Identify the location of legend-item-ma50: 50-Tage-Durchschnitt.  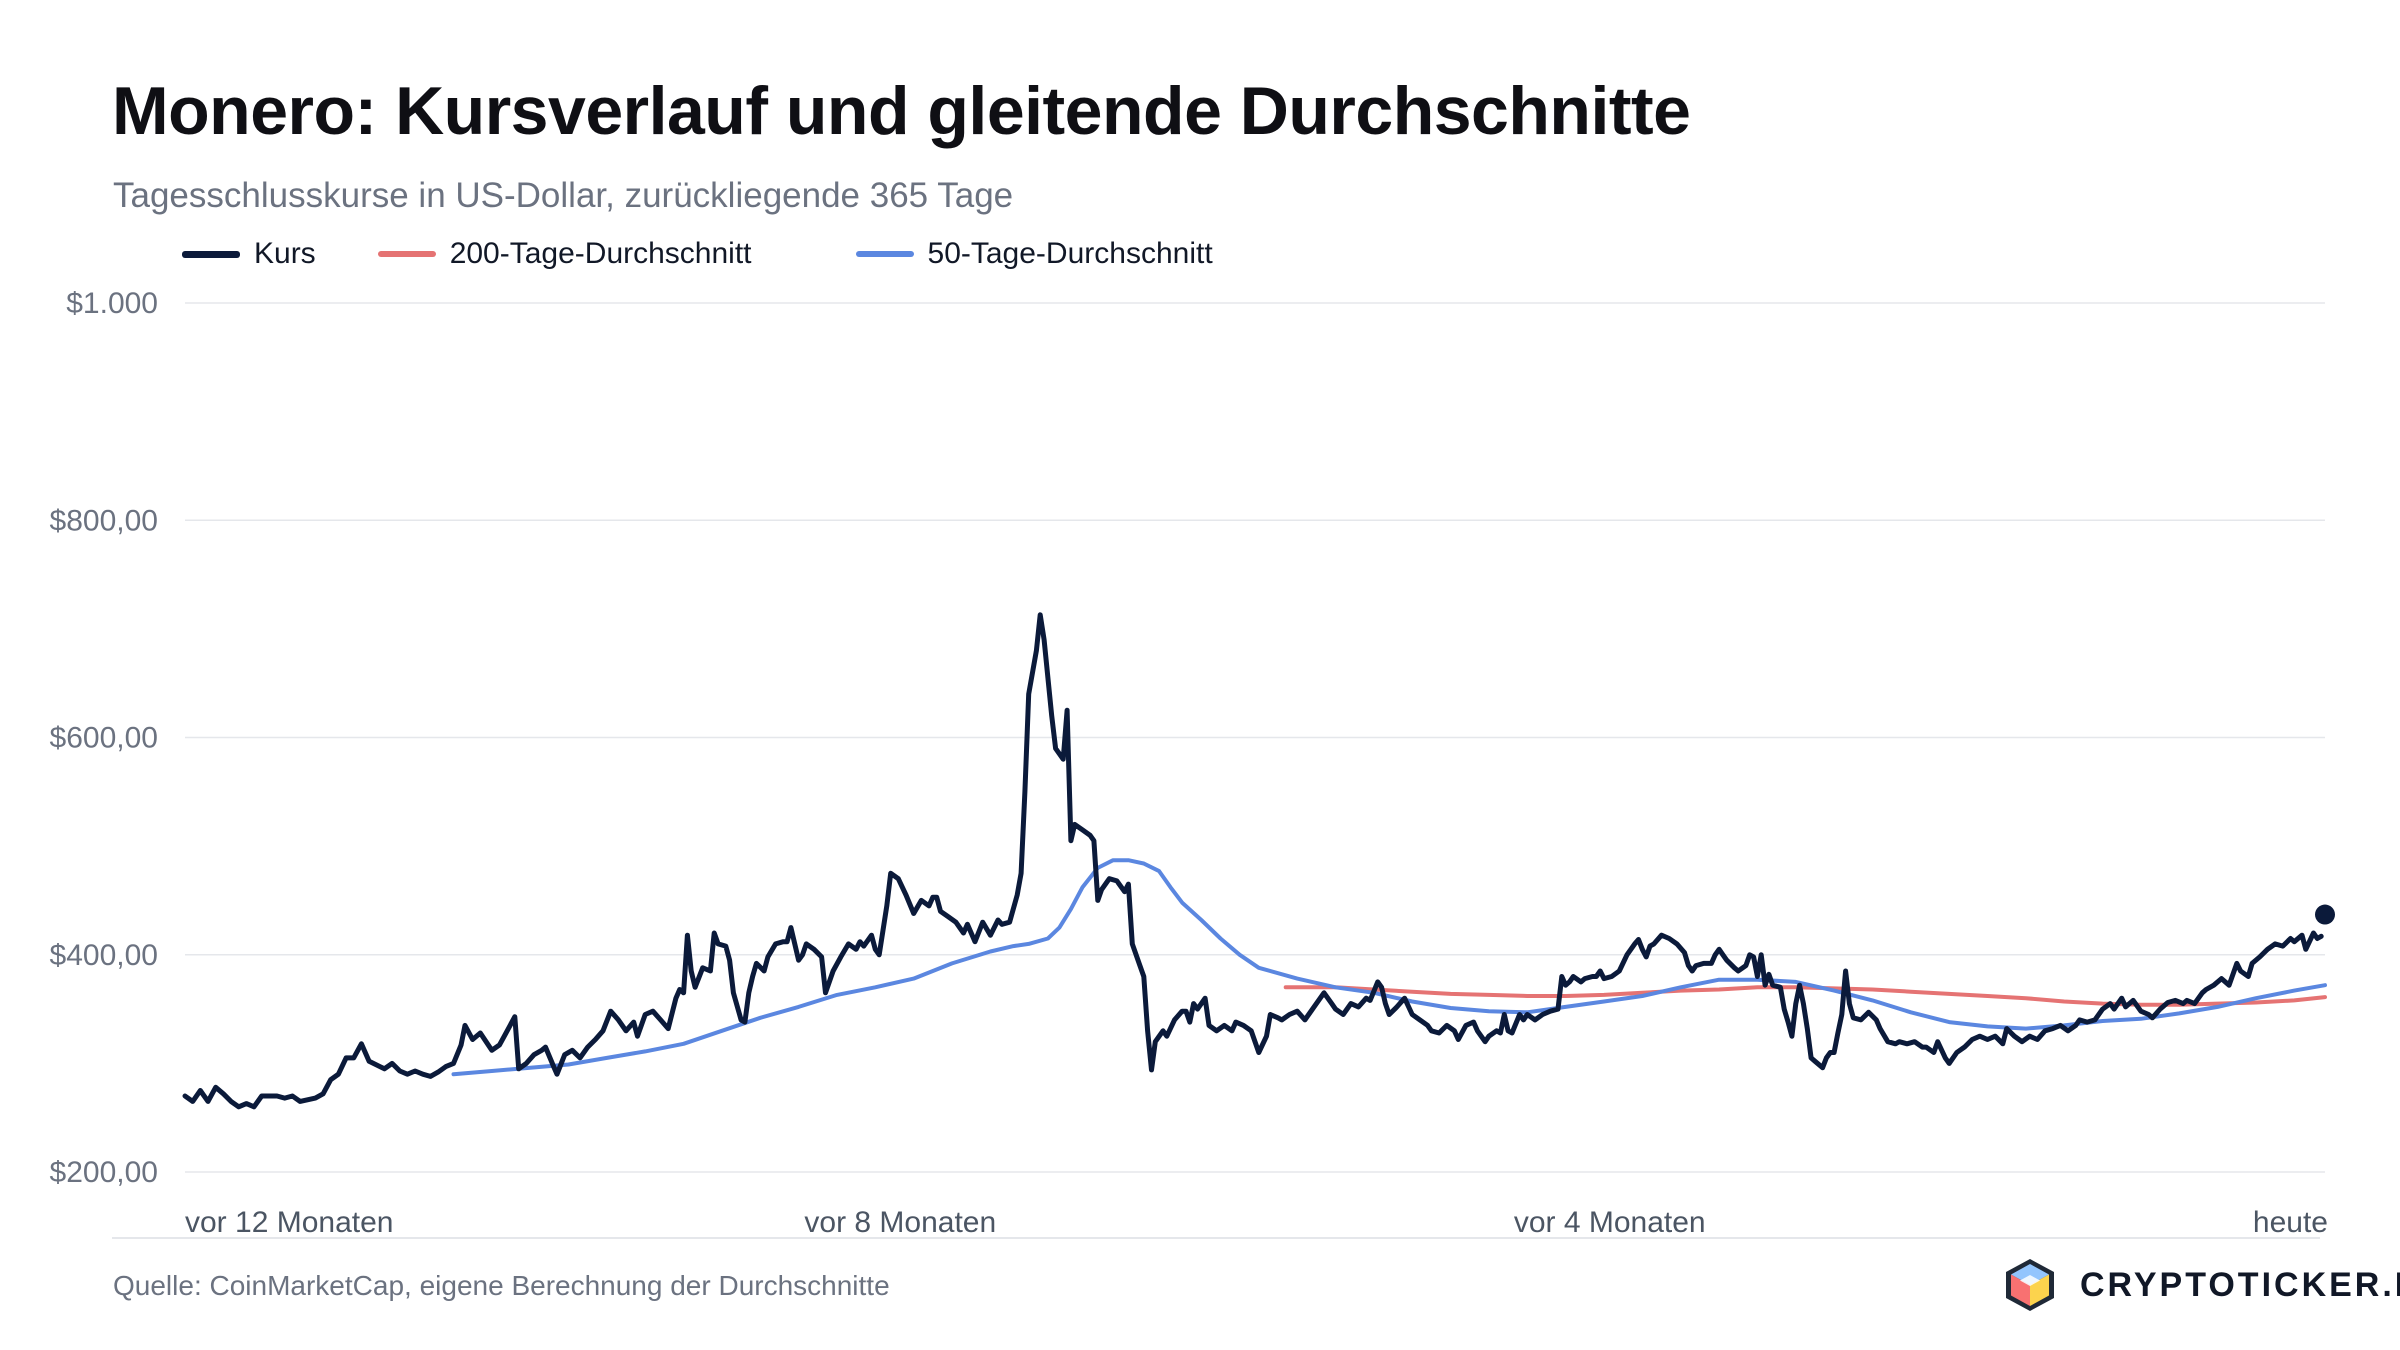
(1034, 254).